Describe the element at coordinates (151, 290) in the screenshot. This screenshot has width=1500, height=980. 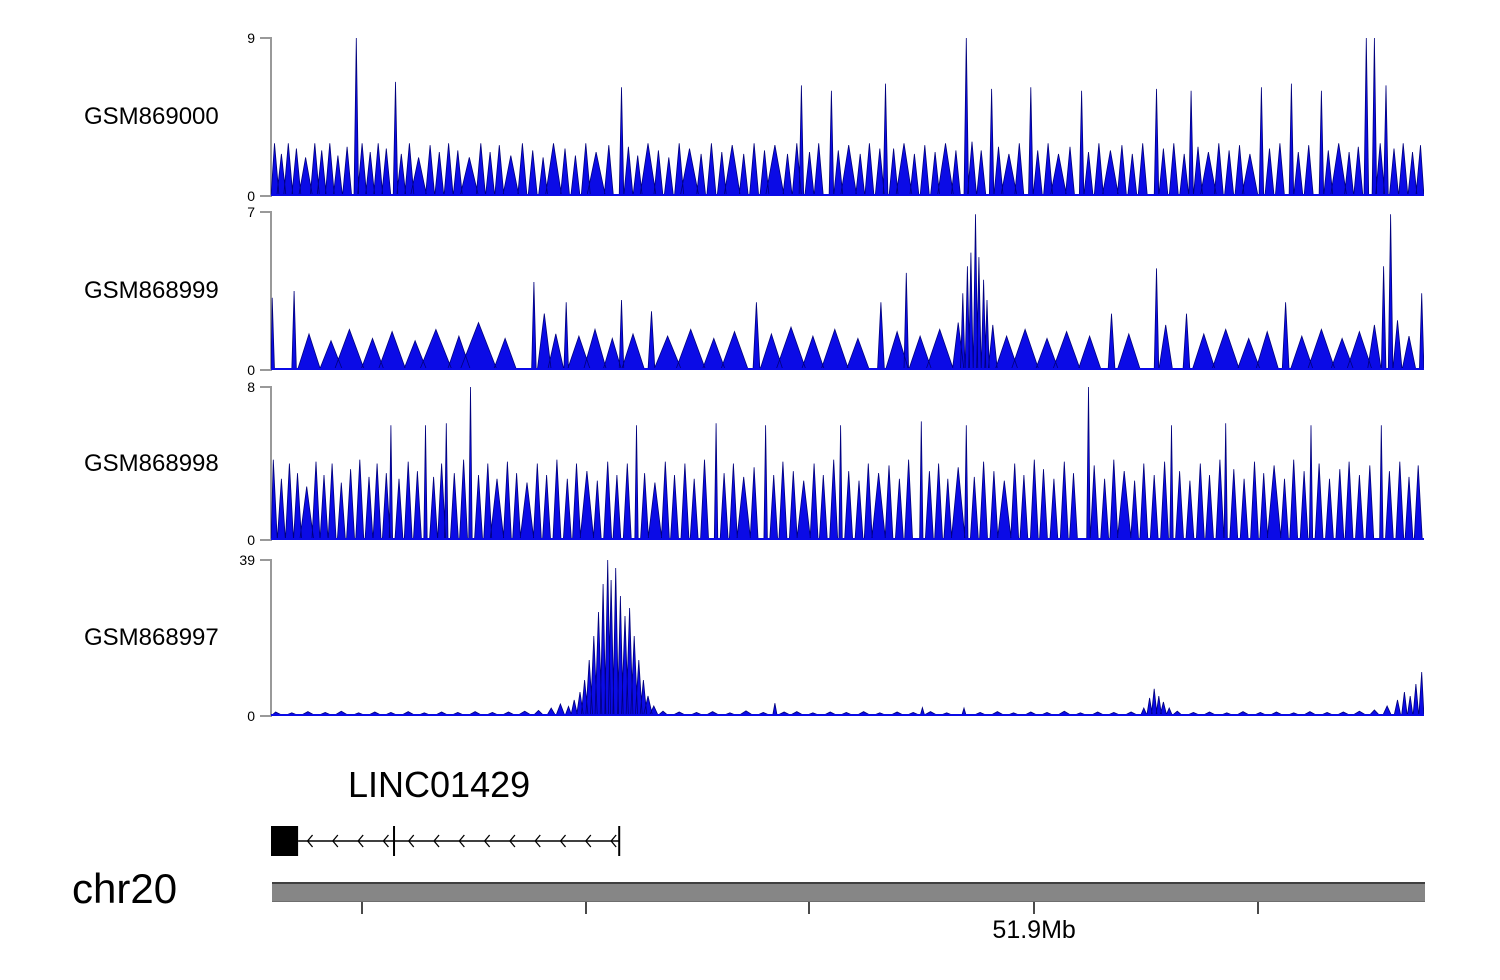
I see `track-label: GSM868999` at that location.